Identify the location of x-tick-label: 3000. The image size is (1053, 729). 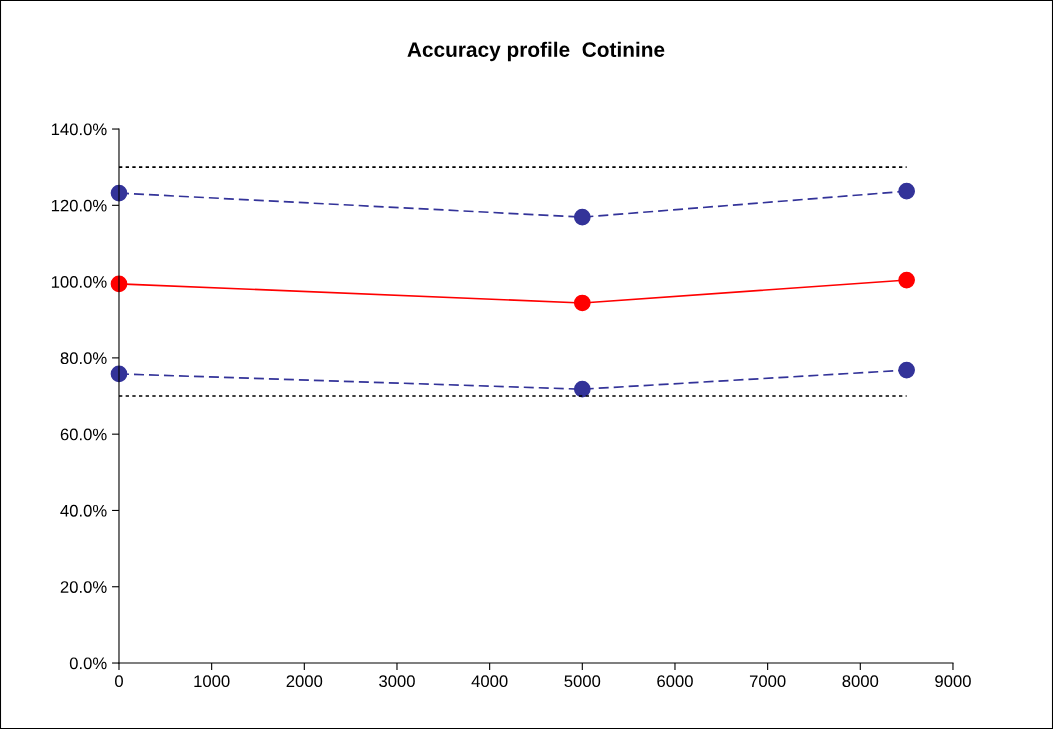
(397, 681).